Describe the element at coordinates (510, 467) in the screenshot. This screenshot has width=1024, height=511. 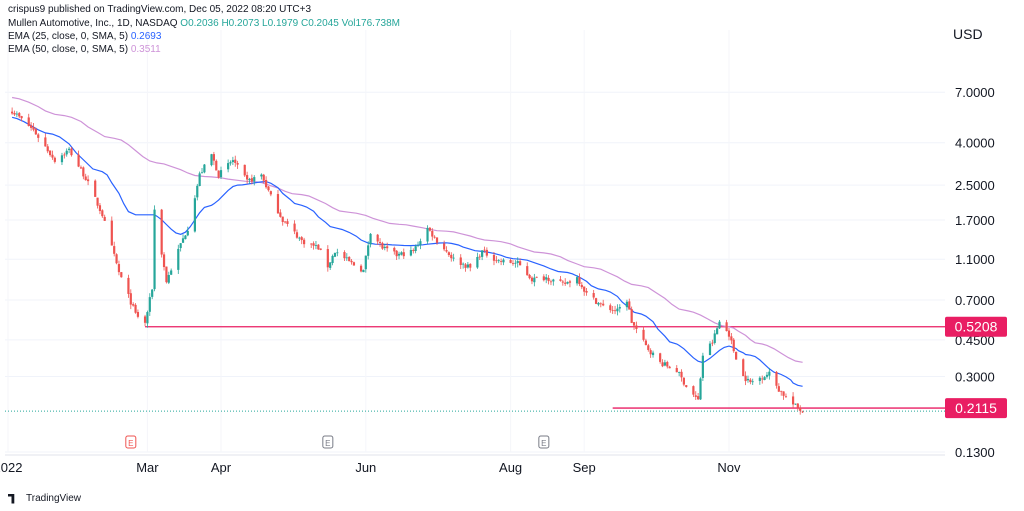
I see `x-tick-label: Aug` at that location.